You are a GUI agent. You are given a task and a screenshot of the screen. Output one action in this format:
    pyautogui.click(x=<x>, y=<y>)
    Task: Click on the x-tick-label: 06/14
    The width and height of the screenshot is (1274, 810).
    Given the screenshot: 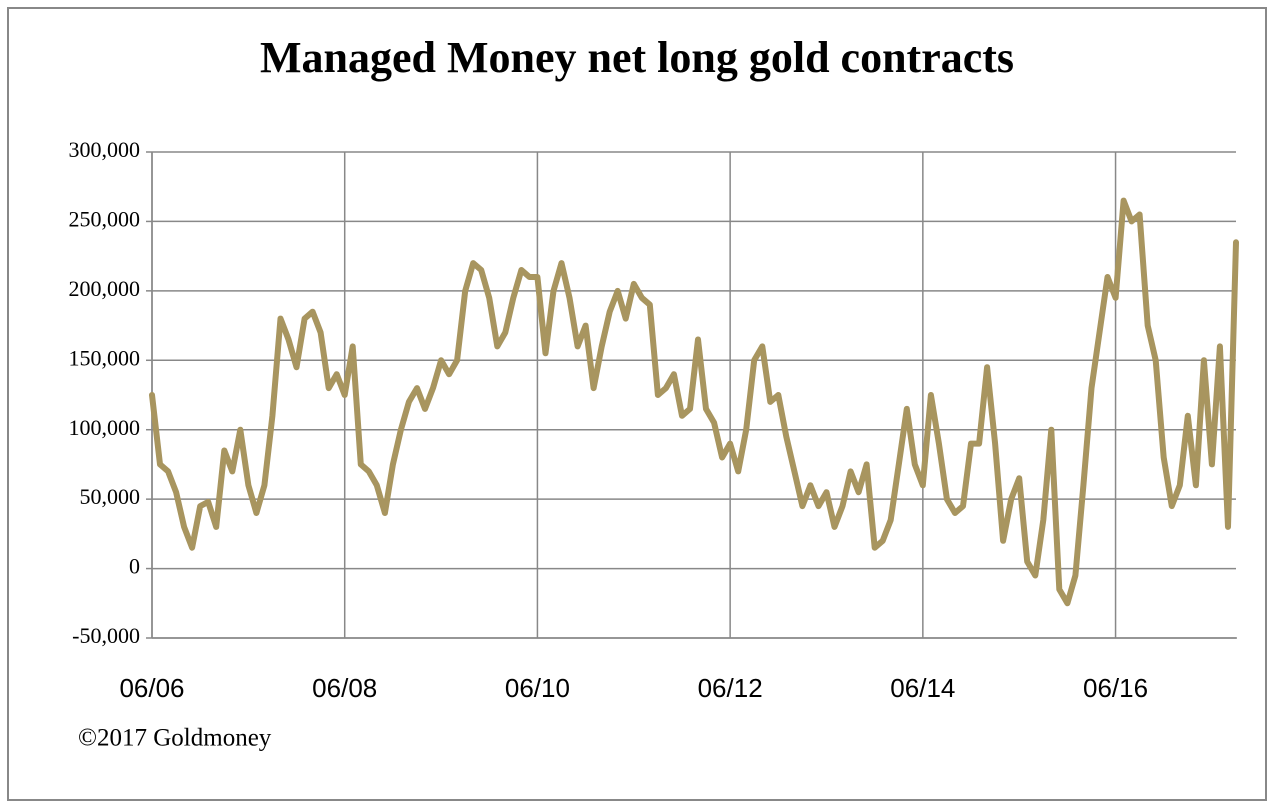 What is the action you would take?
    pyautogui.click(x=922, y=688)
    